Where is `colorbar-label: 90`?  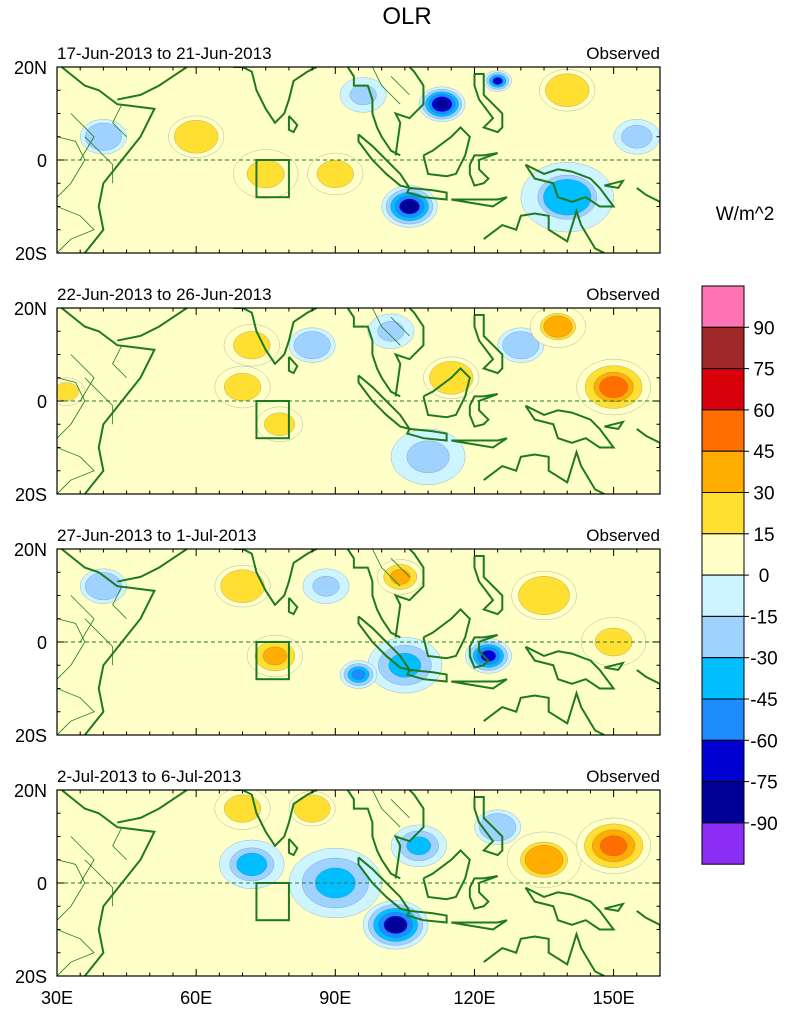
colorbar-label: 90 is located at coordinates (763, 328).